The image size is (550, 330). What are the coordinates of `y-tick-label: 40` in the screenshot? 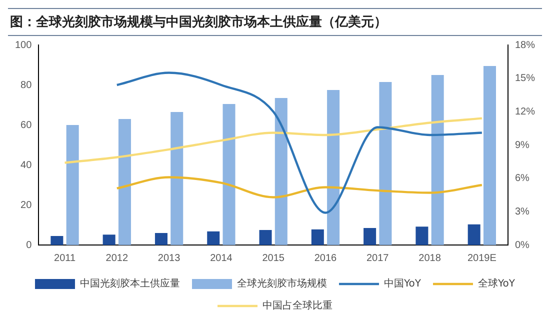 It's located at (26, 165).